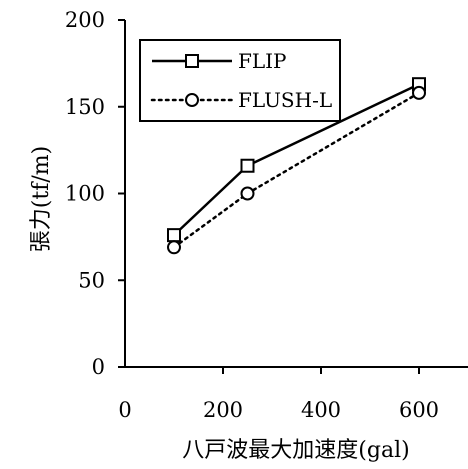  I want to click on x-tick-label: 0, so click(124, 410).